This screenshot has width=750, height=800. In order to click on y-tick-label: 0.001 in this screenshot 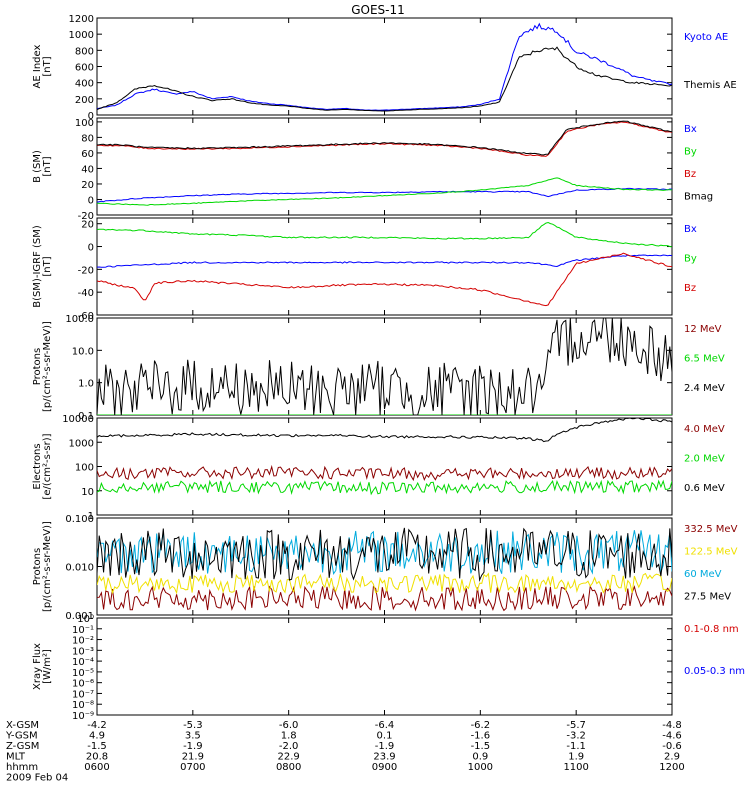, I will do `click(79, 616)`.